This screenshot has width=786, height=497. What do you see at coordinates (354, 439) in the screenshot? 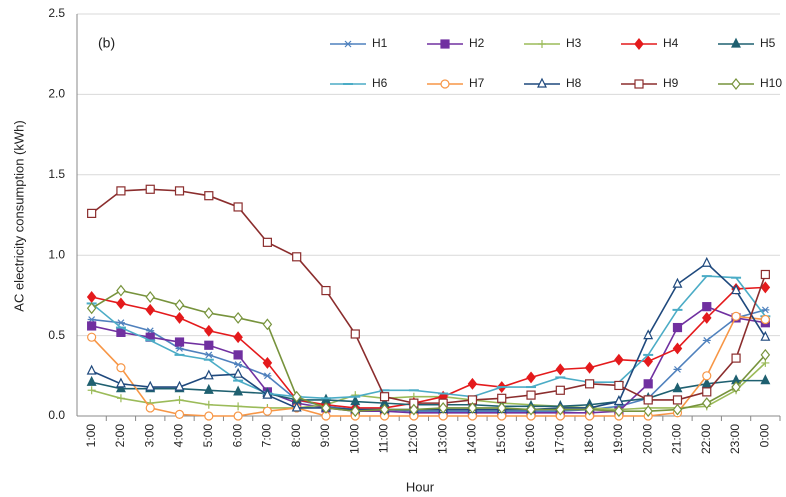
I see `x-tick-label: 10:00` at bounding box center [354, 439].